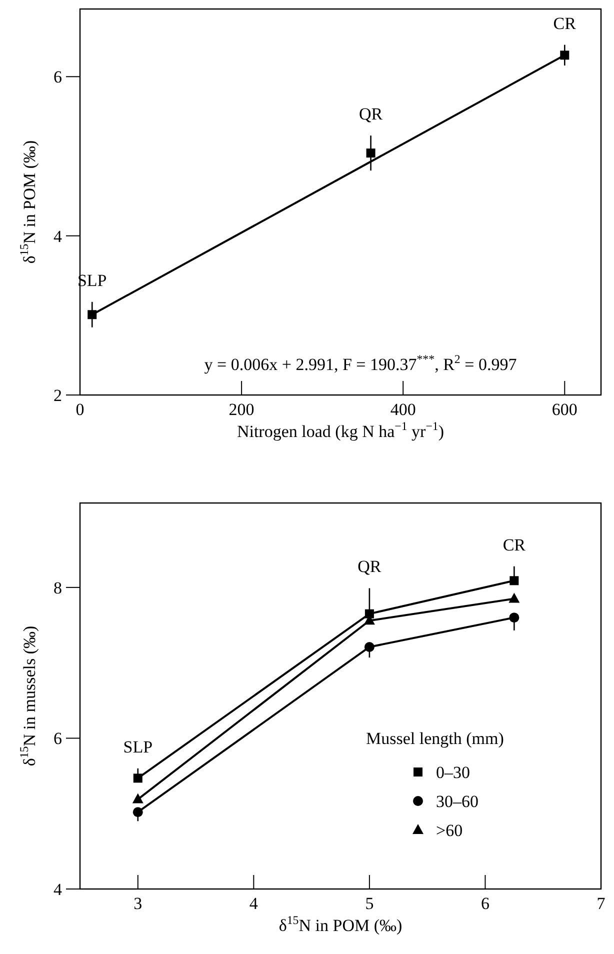 The image size is (614, 954). What do you see at coordinates (58, 395) in the screenshot?
I see `y-tick-label: 2` at bounding box center [58, 395].